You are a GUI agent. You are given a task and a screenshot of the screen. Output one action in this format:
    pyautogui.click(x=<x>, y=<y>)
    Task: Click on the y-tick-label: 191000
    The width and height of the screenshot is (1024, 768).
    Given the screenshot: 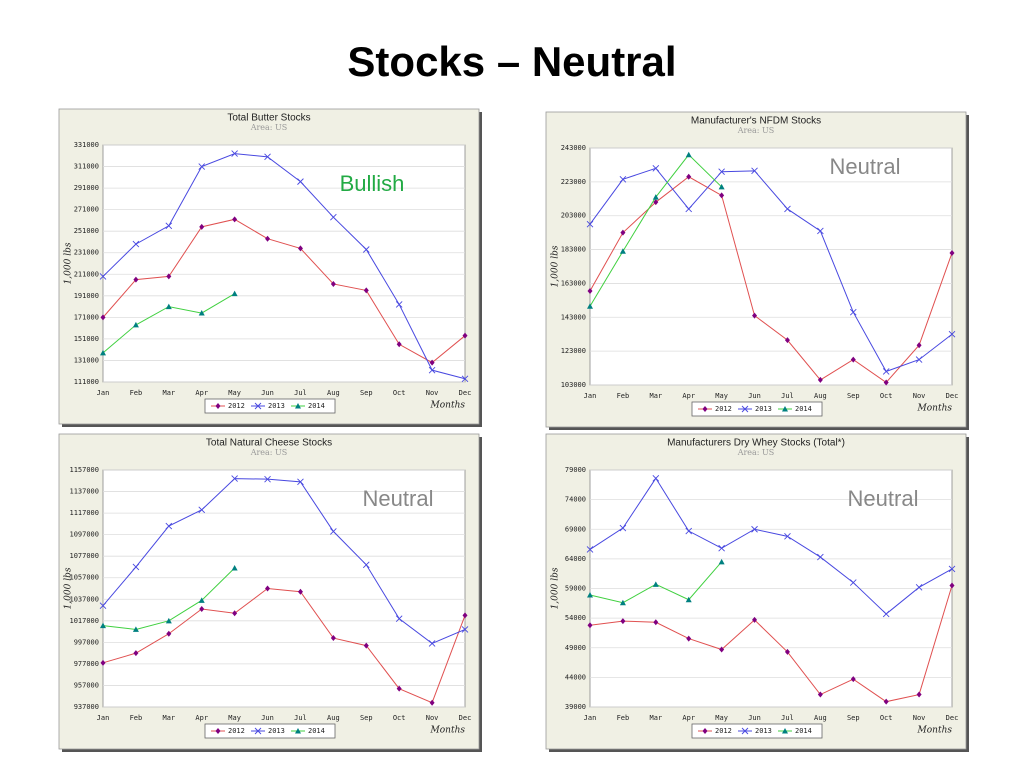 What is the action you would take?
    pyautogui.click(x=86, y=296)
    